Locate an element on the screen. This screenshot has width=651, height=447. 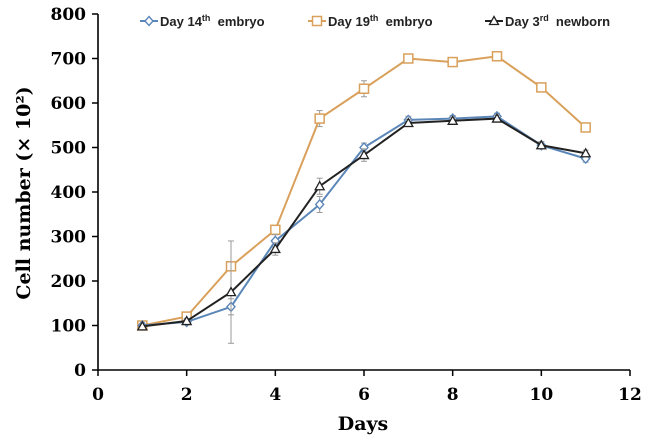
x-tick-label: 12 is located at coordinates (630, 395).